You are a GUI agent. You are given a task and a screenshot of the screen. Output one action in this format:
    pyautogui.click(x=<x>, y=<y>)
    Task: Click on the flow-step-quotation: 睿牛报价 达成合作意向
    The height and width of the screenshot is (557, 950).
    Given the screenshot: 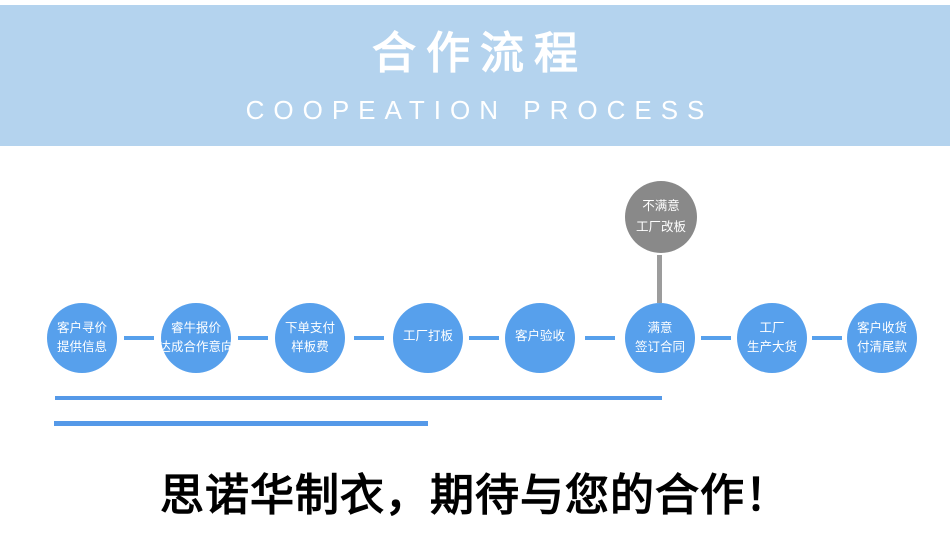 What is the action you would take?
    pyautogui.click(x=196, y=338)
    